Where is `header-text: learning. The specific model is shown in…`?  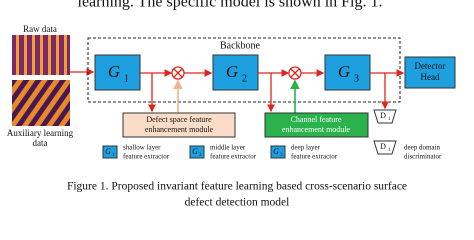
header-text: learning. The specific model is shown in… is located at coordinates (230, 5).